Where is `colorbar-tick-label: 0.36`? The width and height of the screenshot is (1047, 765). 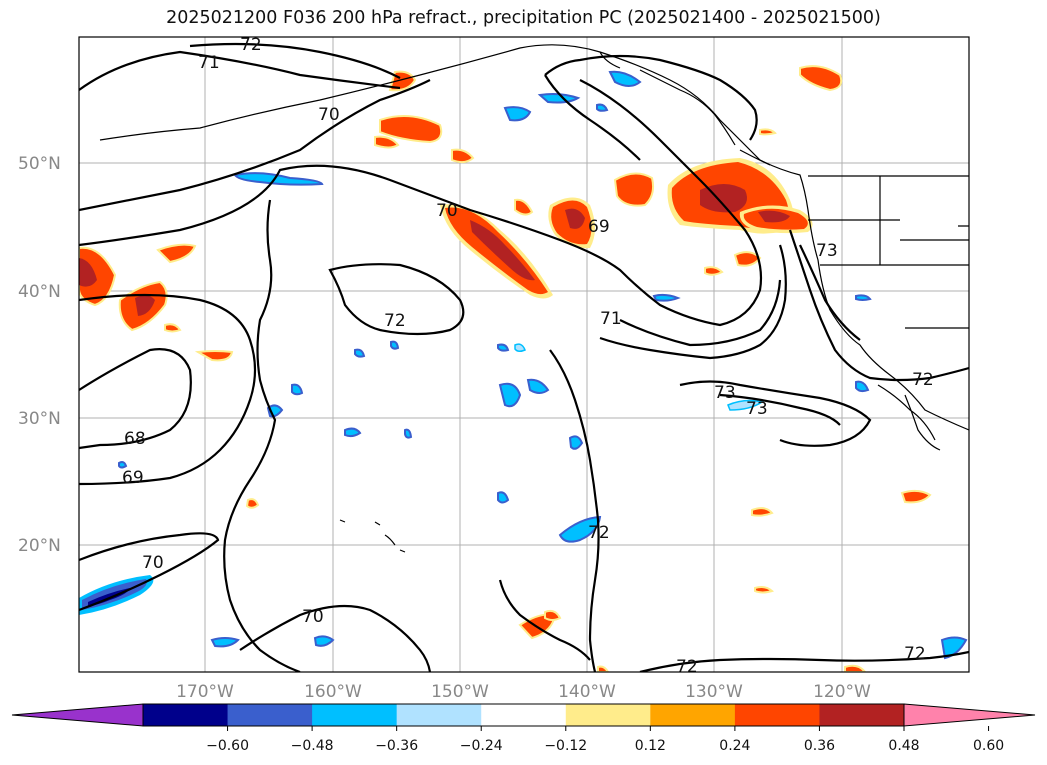
colorbar-tick-label: 0.36 is located at coordinates (819, 746).